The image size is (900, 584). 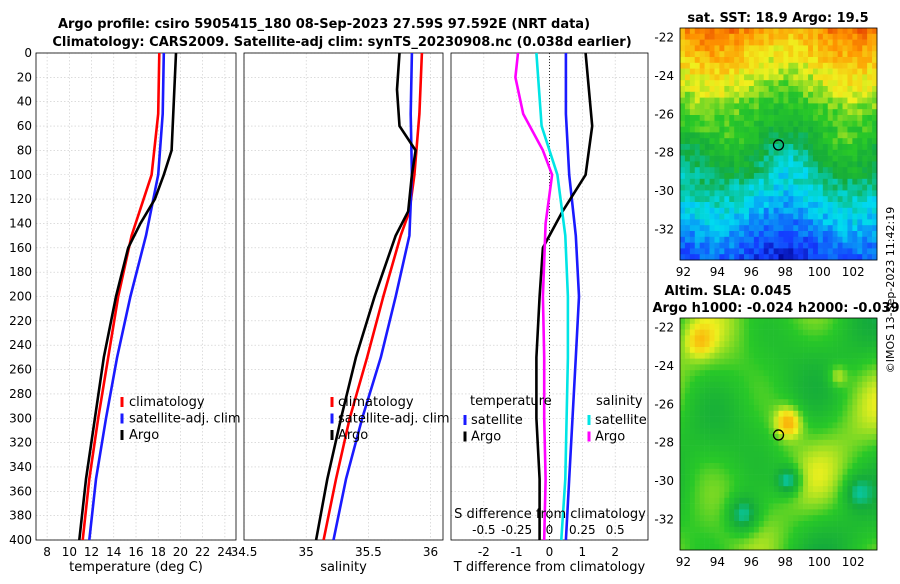 What do you see at coordinates (778, 435) in the screenshot?
I see `argo-position-marker` at bounding box center [778, 435].